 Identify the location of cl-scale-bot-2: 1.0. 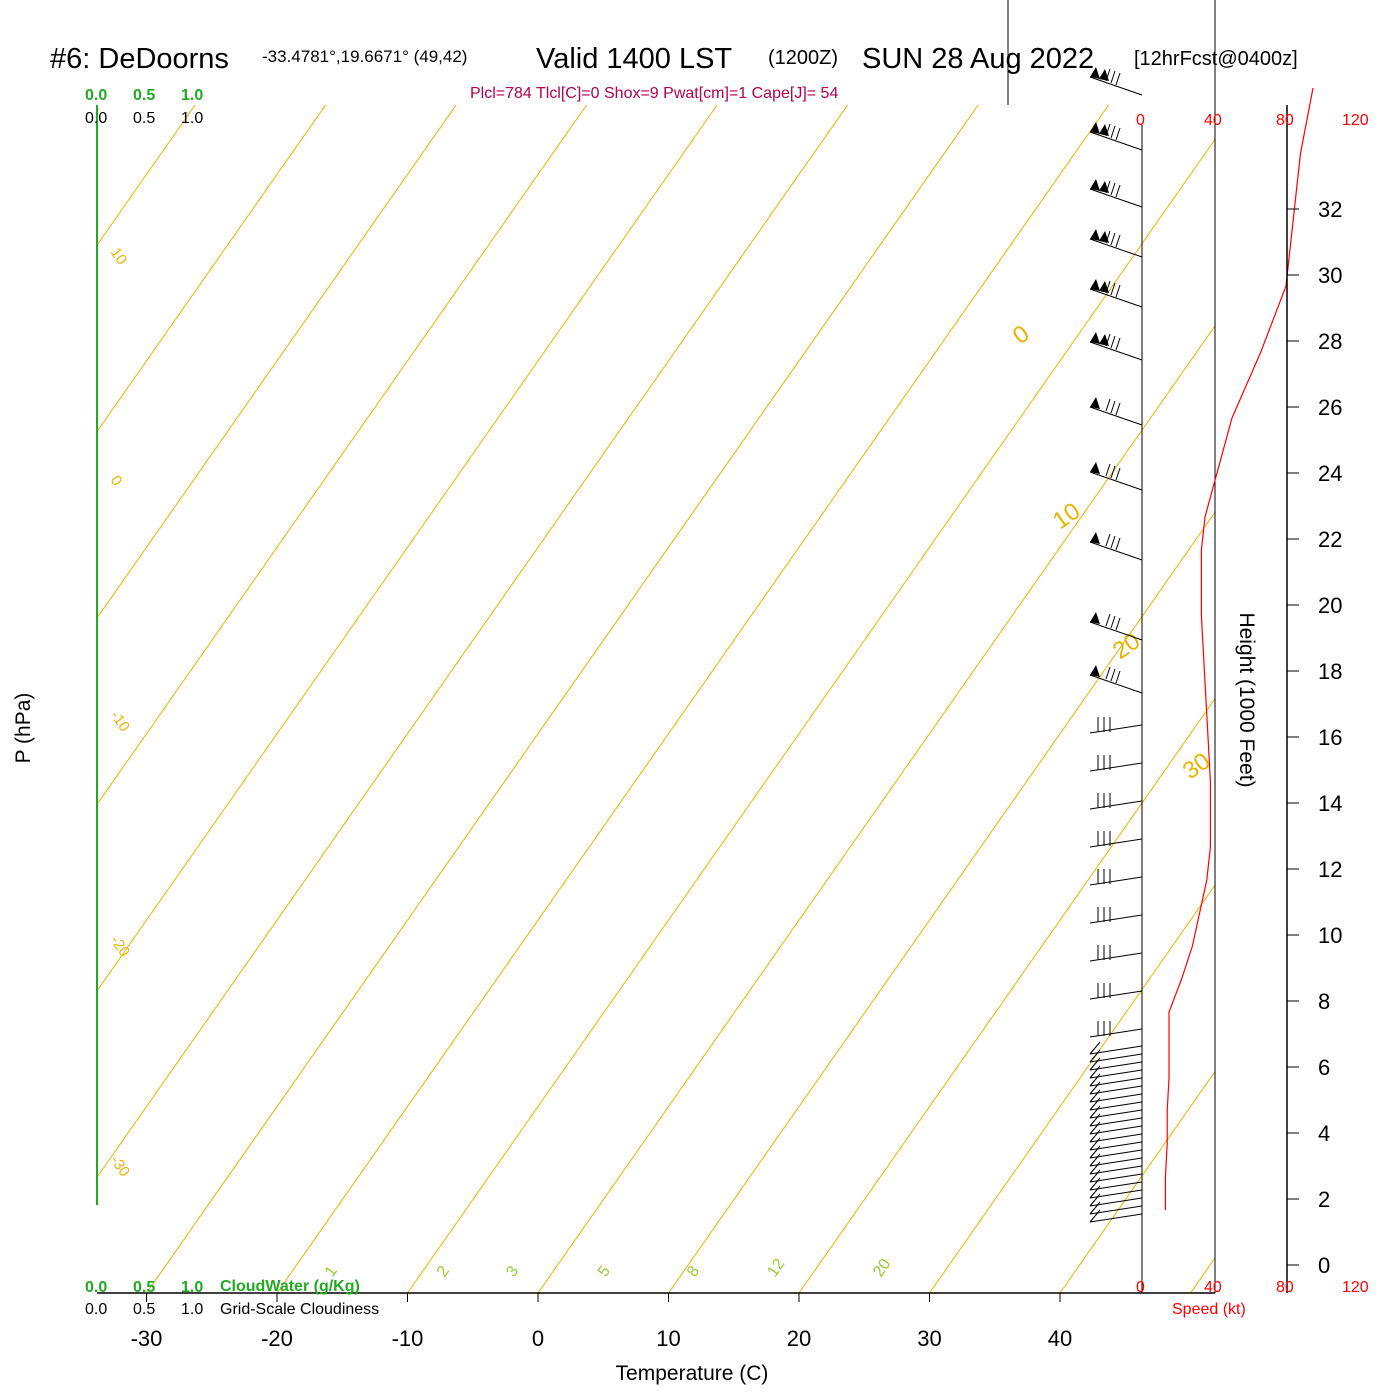
(192, 1309).